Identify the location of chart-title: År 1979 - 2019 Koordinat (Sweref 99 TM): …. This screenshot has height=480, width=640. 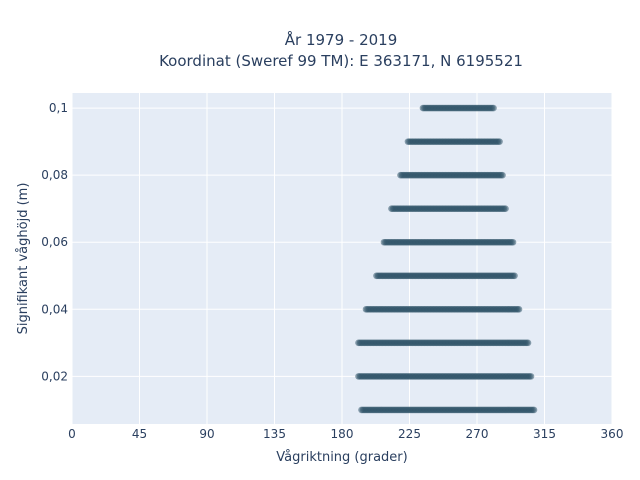
(341, 50).